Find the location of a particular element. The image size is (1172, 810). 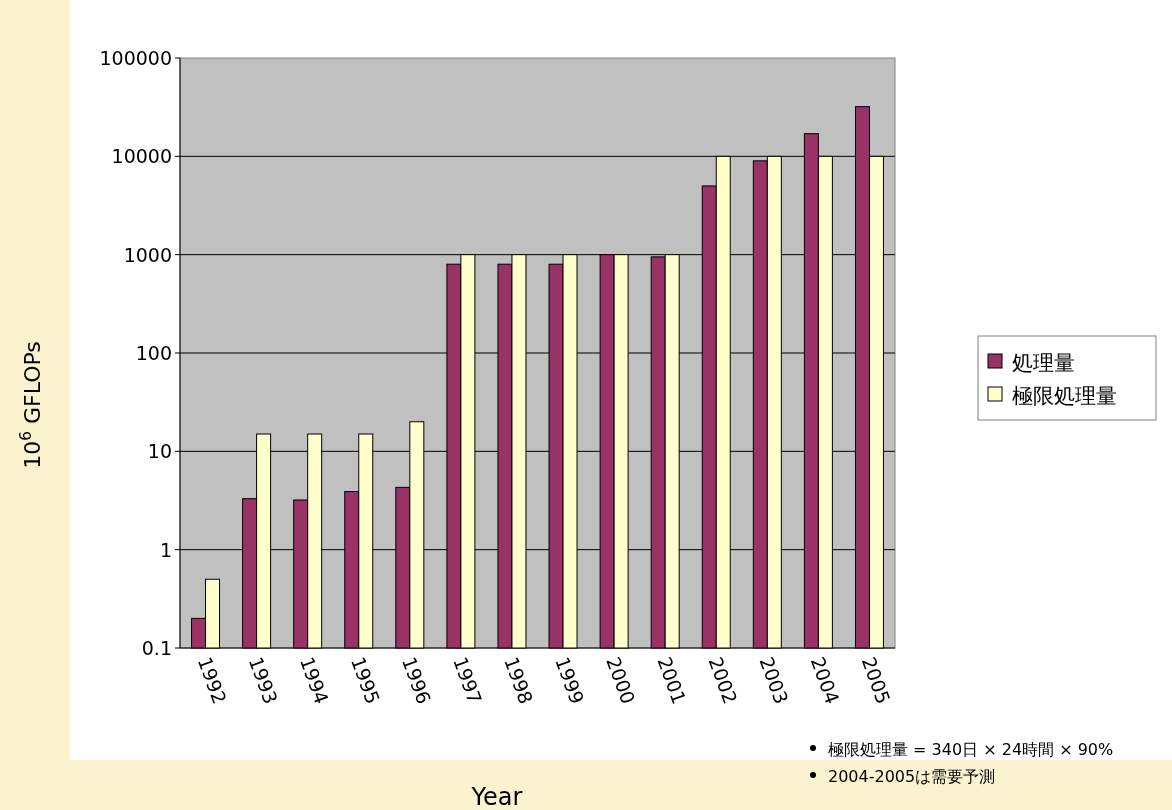

legend-label: 処理量 is located at coordinates (1043, 363).